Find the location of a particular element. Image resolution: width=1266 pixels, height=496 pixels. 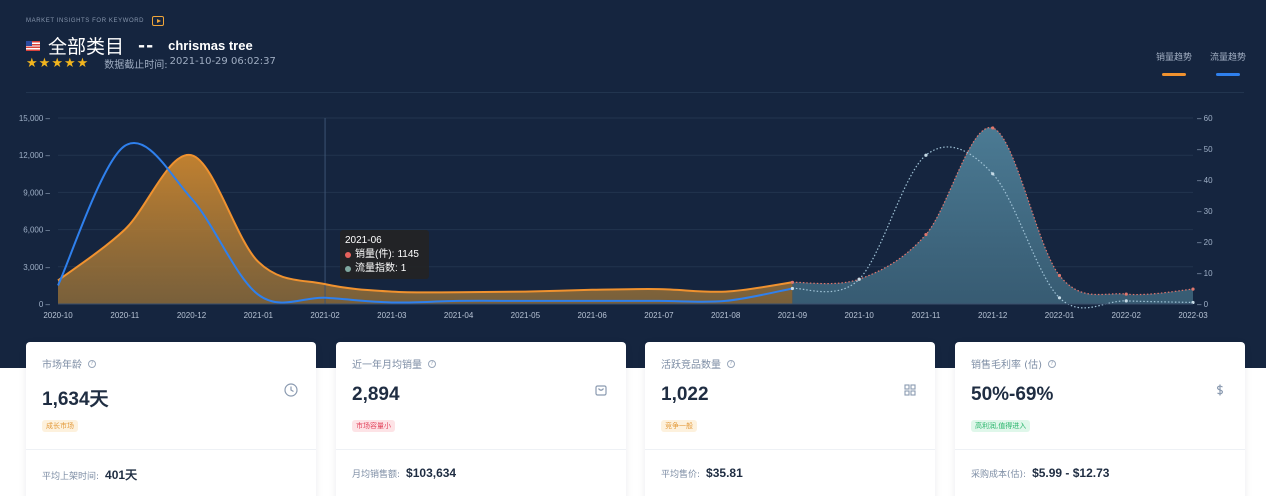

shopping-bag-icon is located at coordinates (601, 391).